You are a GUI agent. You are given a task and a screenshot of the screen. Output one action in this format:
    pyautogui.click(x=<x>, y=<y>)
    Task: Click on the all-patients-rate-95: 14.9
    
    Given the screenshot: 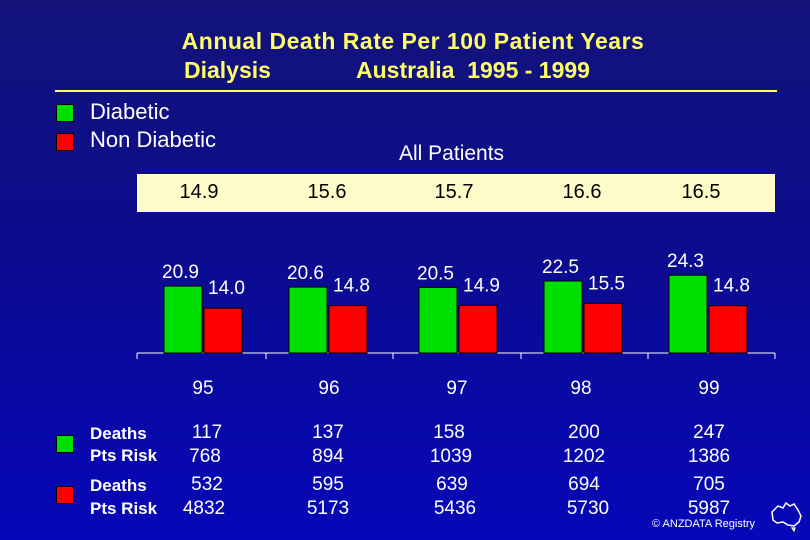 What is the action you would take?
    pyautogui.click(x=199, y=192)
    